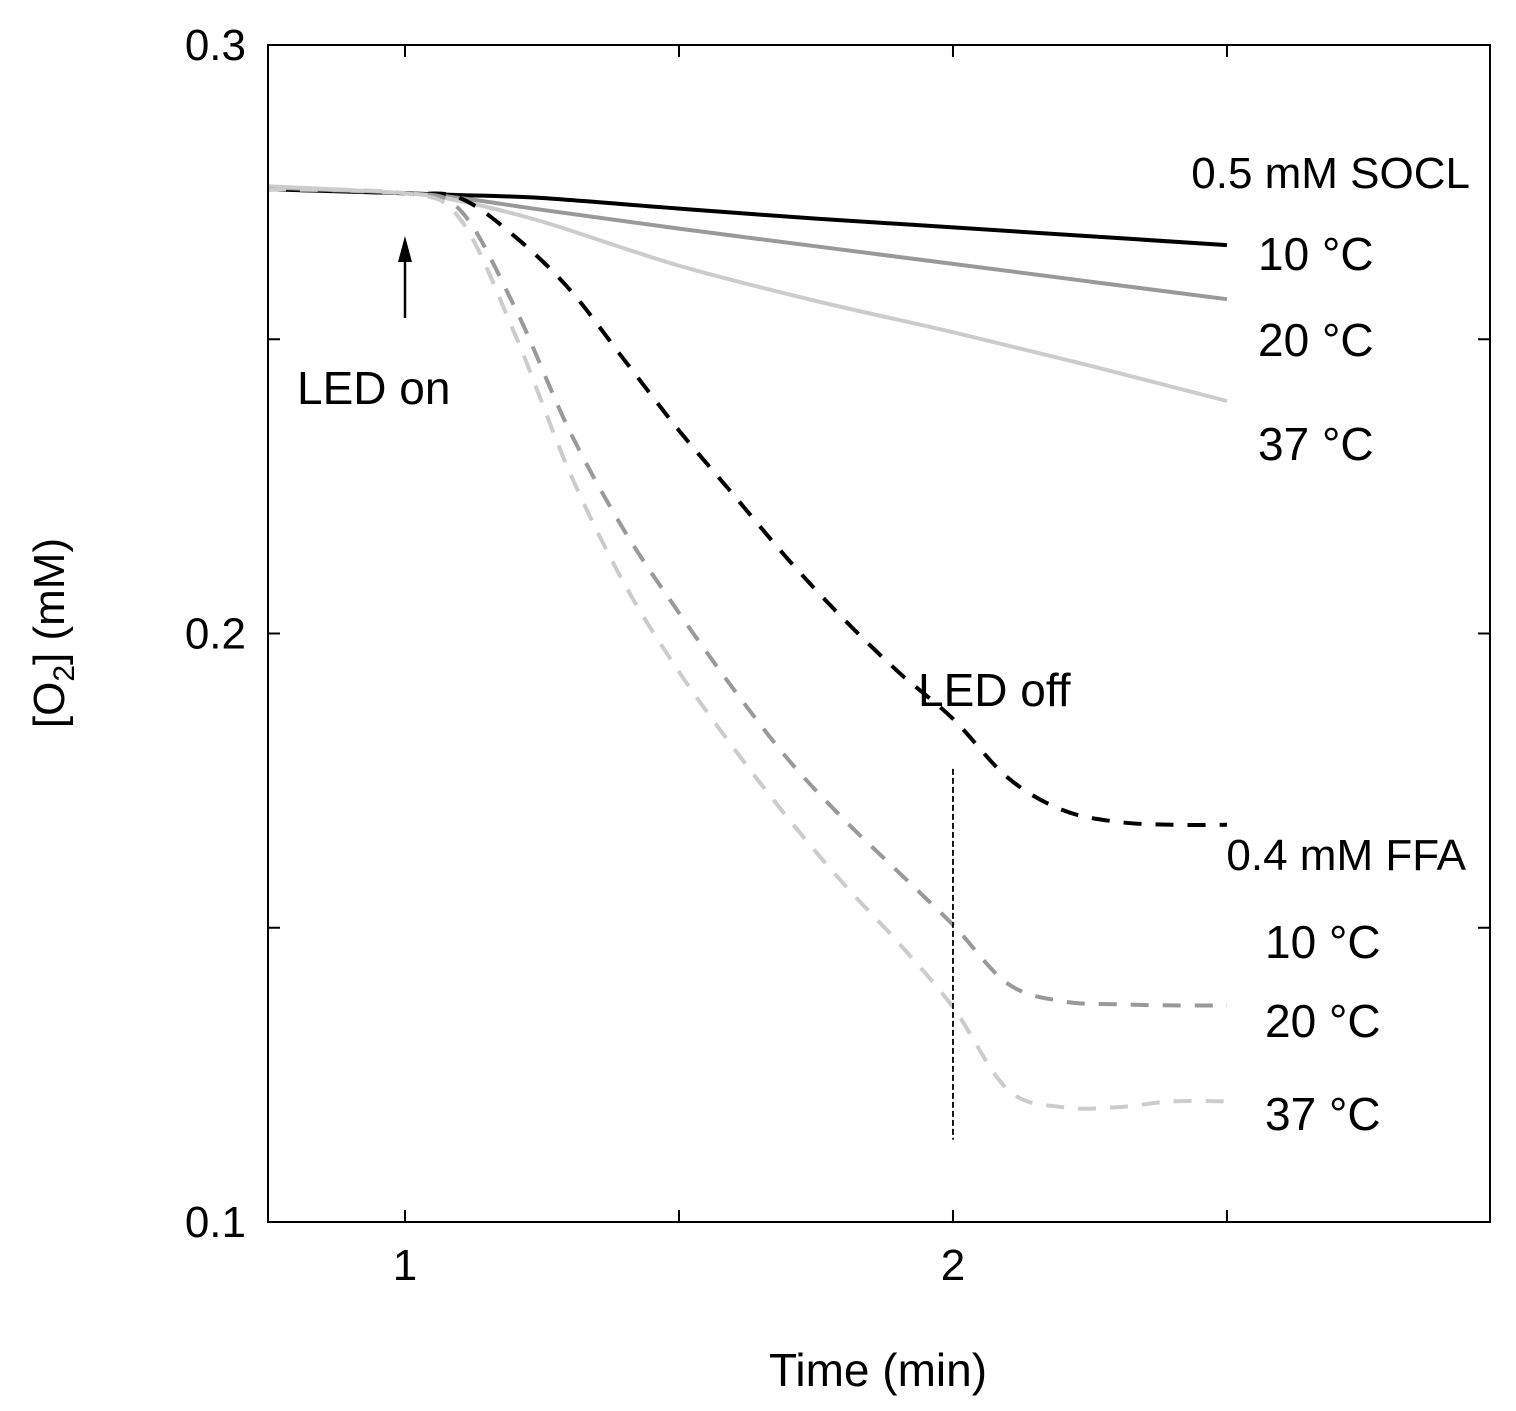 The height and width of the screenshot is (1411, 1516). What do you see at coordinates (215, 45) in the screenshot?
I see `y-tick-label: 0.3` at bounding box center [215, 45].